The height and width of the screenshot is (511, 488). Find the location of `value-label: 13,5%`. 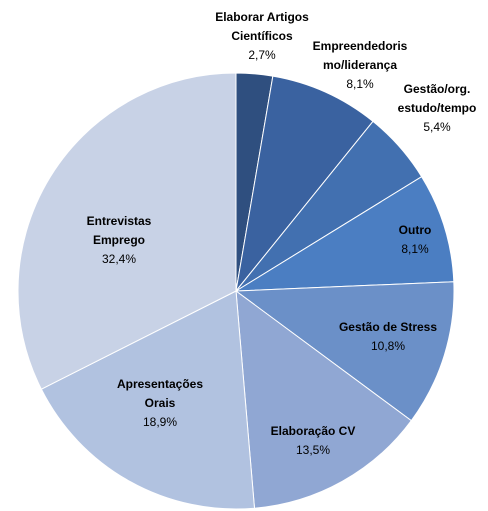

value-label: 13,5% is located at coordinates (313, 450).